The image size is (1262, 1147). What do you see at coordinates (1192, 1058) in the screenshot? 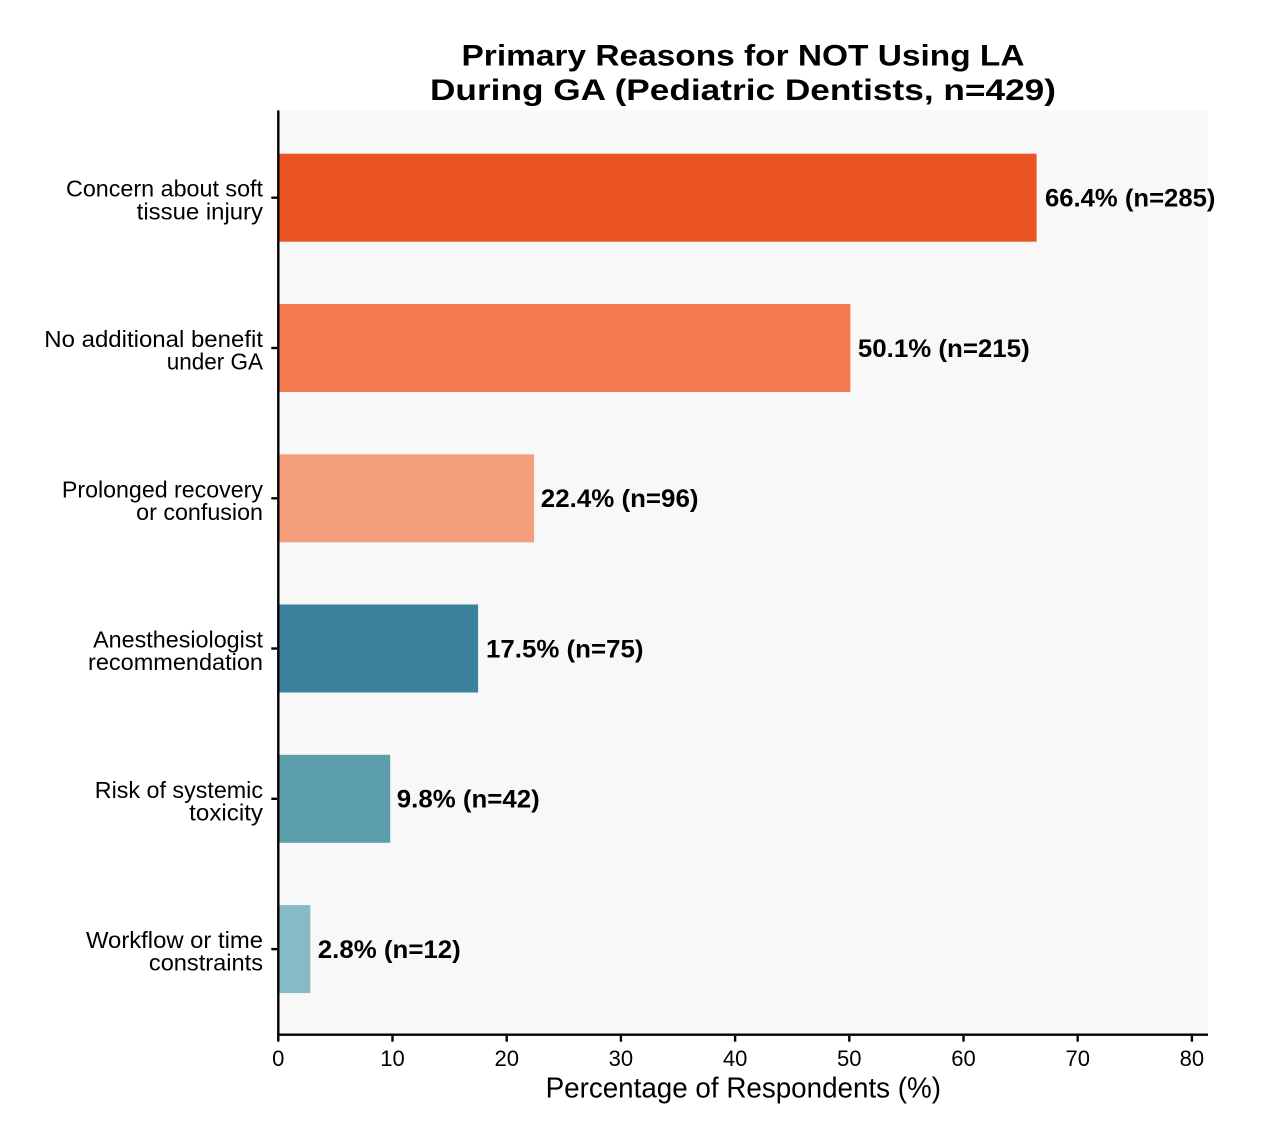
I see `svg-text: 80` at bounding box center [1192, 1058].